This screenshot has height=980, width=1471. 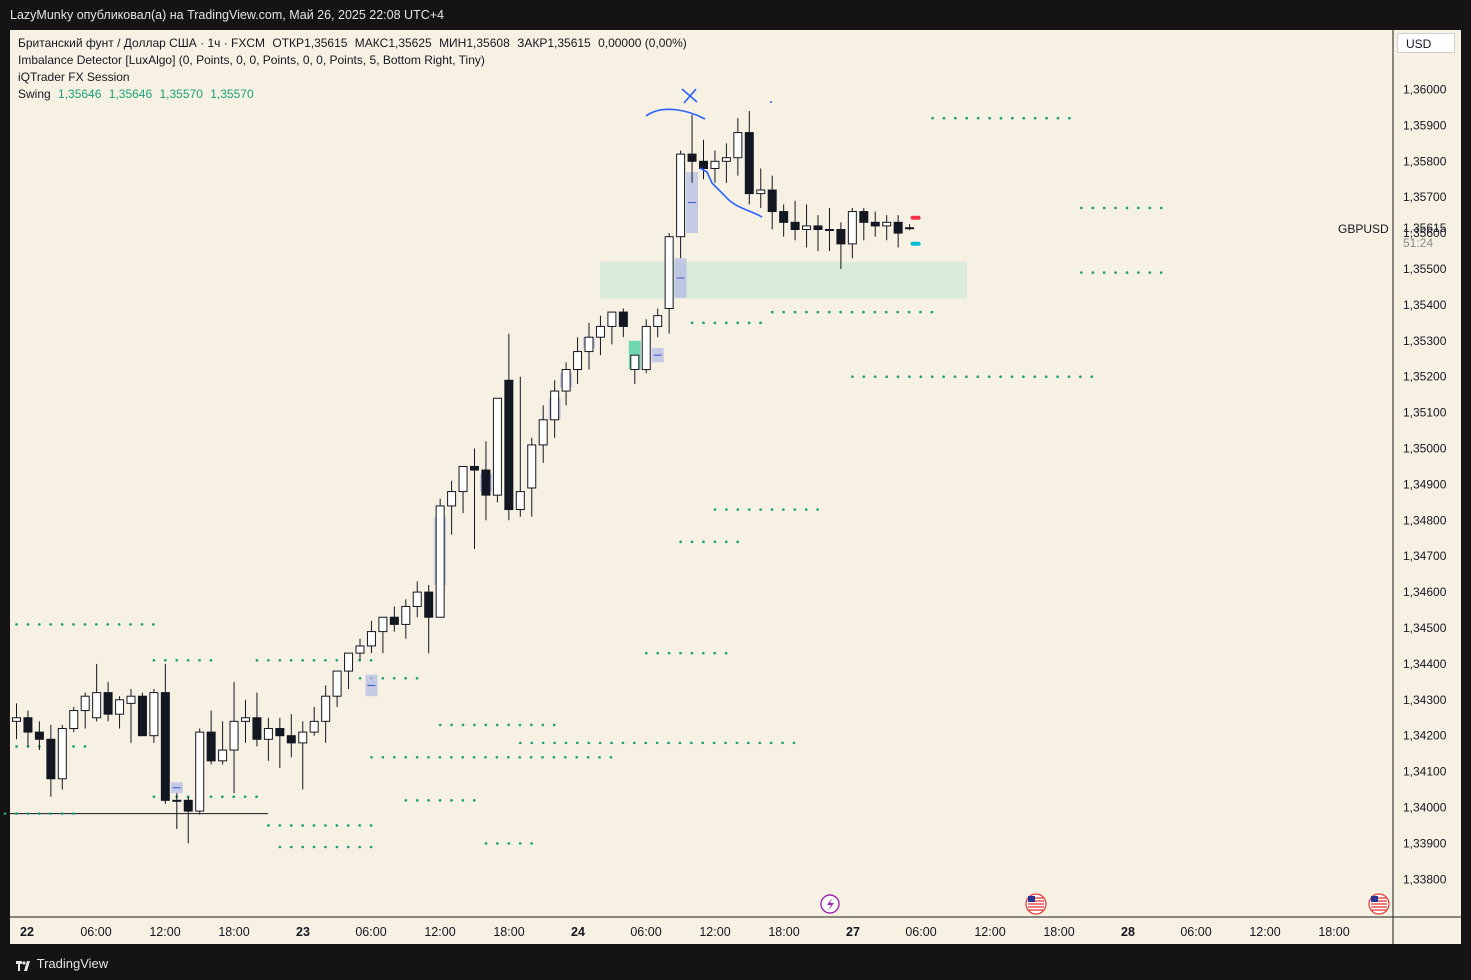 What do you see at coordinates (74, 77) in the screenshot?
I see `legend-indicator-session: iQTrader FX Session` at bounding box center [74, 77].